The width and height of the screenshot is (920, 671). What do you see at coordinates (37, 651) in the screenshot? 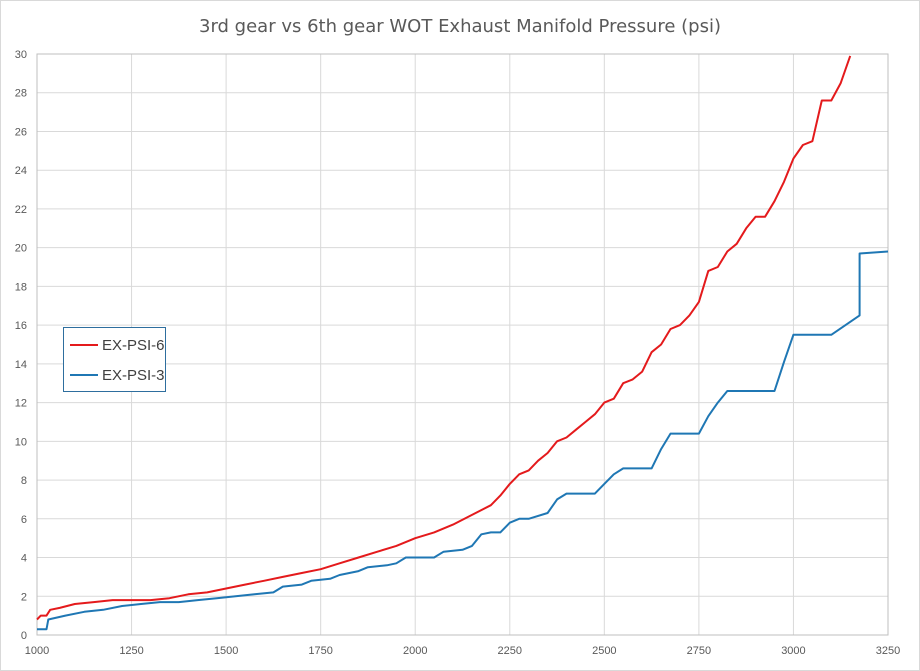
I see `x-tick-label: 1000` at bounding box center [37, 651].